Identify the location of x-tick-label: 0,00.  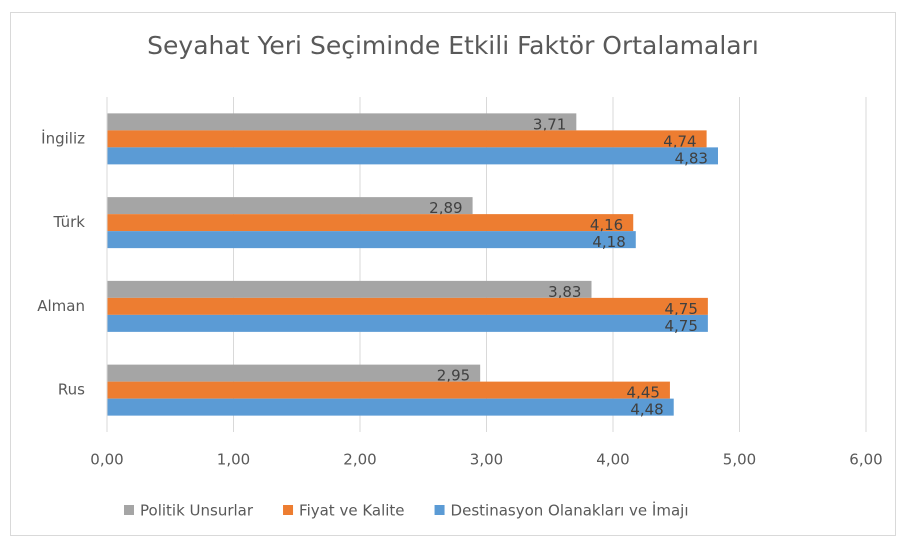
(106, 460).